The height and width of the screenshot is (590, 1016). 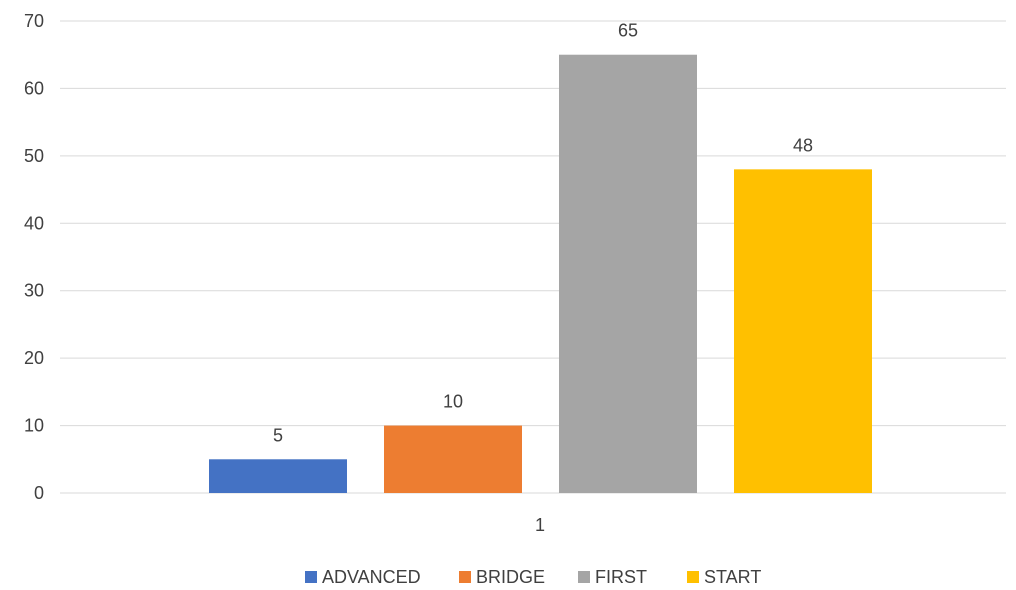 I want to click on bar-first, so click(x=628, y=273).